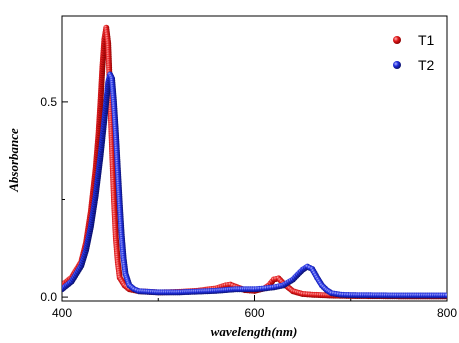 This screenshot has width=459, height=343. Describe the element at coordinates (414, 52) in the screenshot. I see `legend: T1 T2` at that location.